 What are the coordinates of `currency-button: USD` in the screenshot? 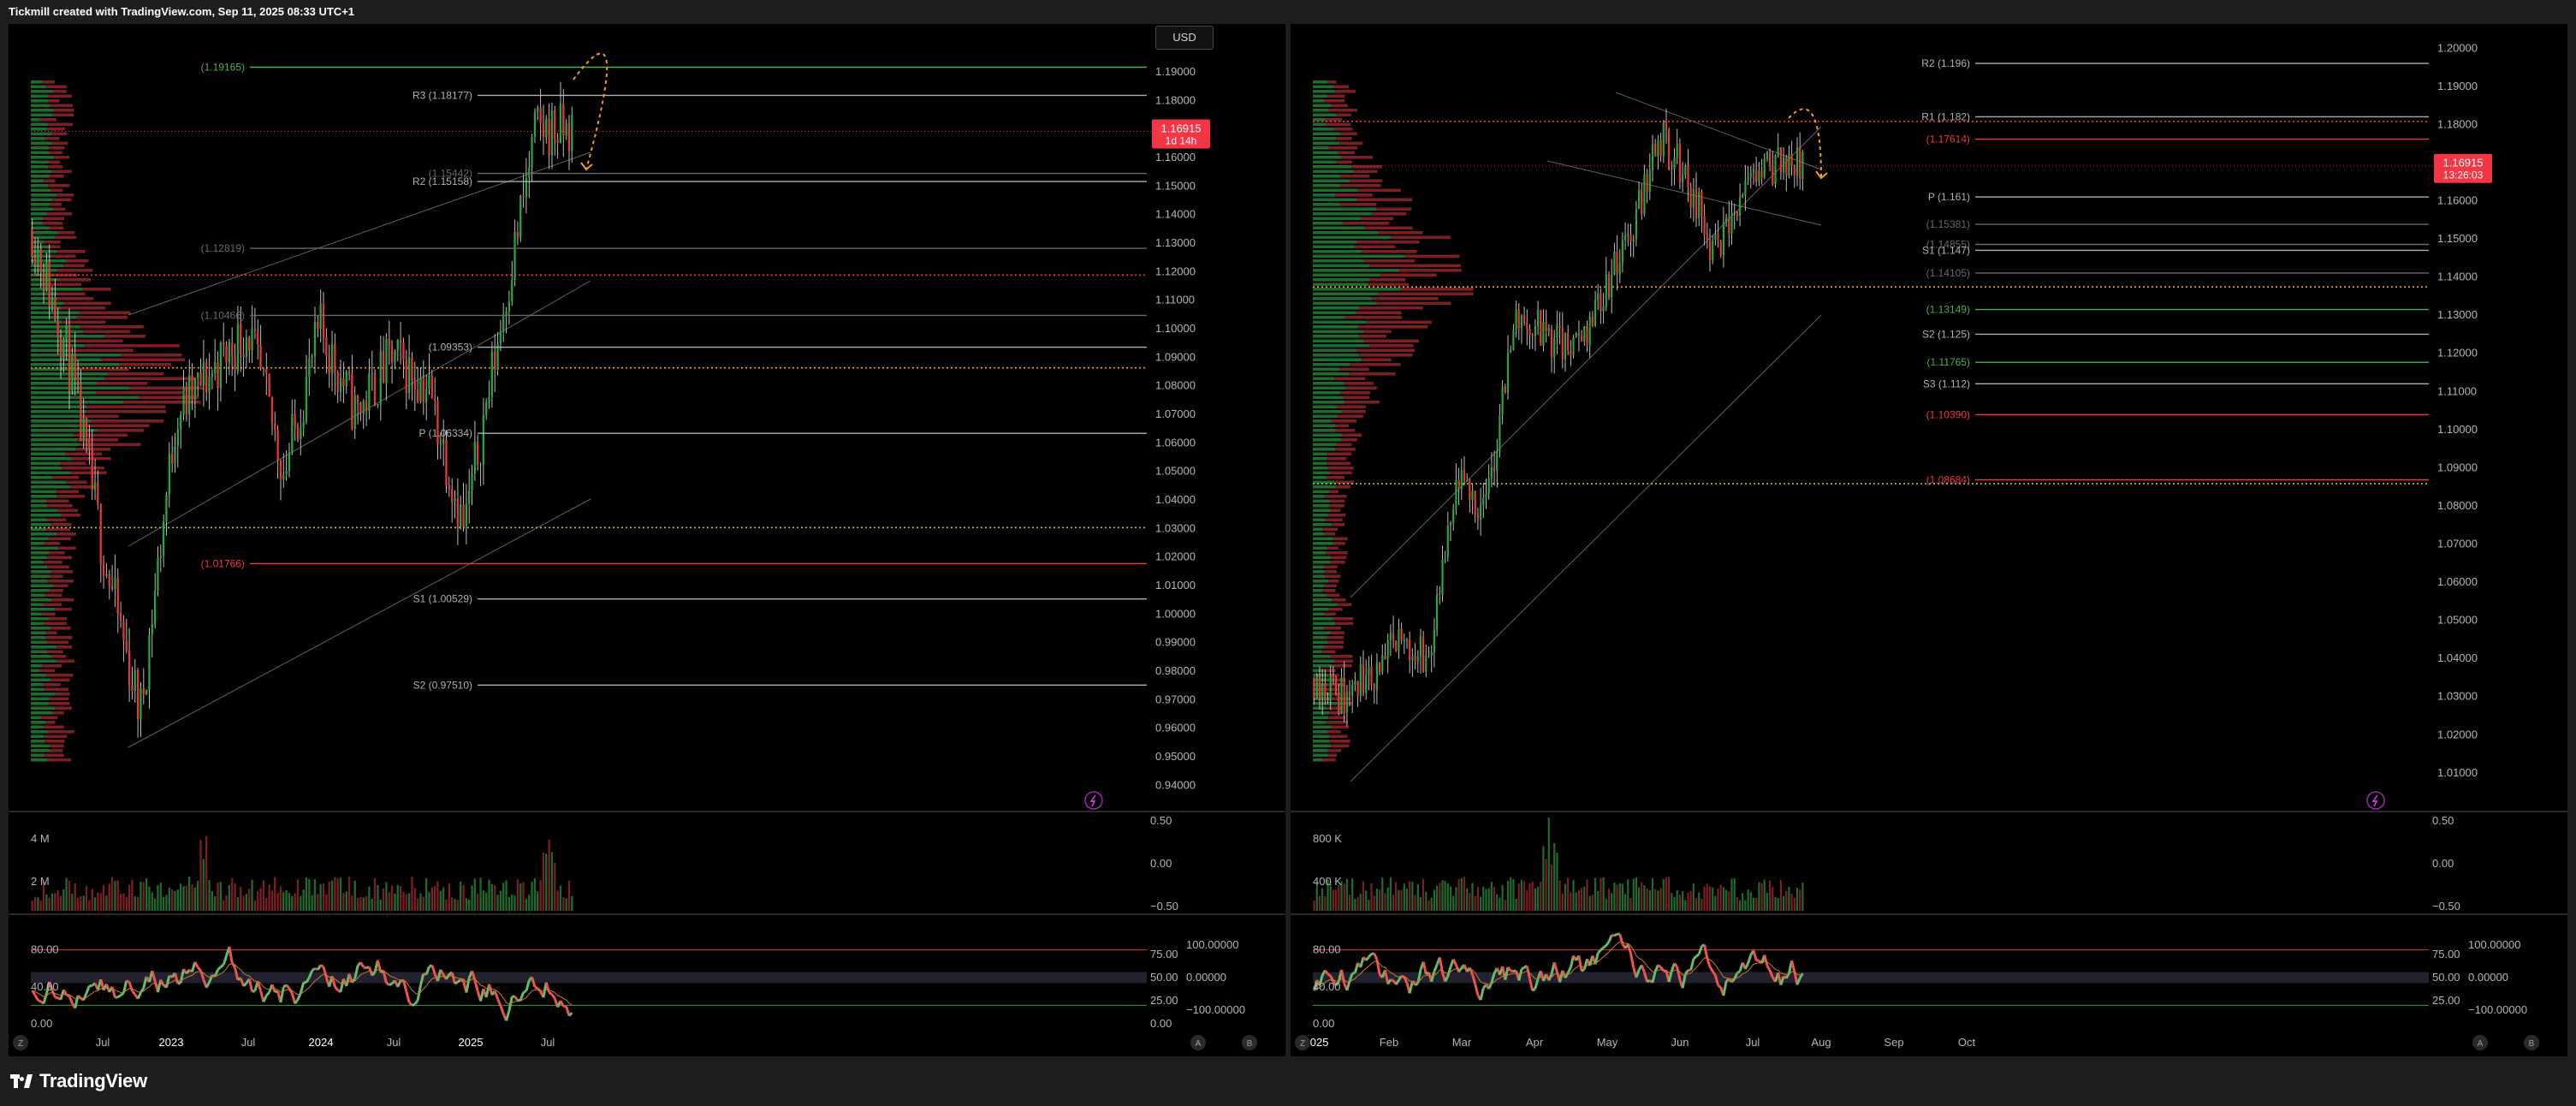 It's located at (1184, 38).